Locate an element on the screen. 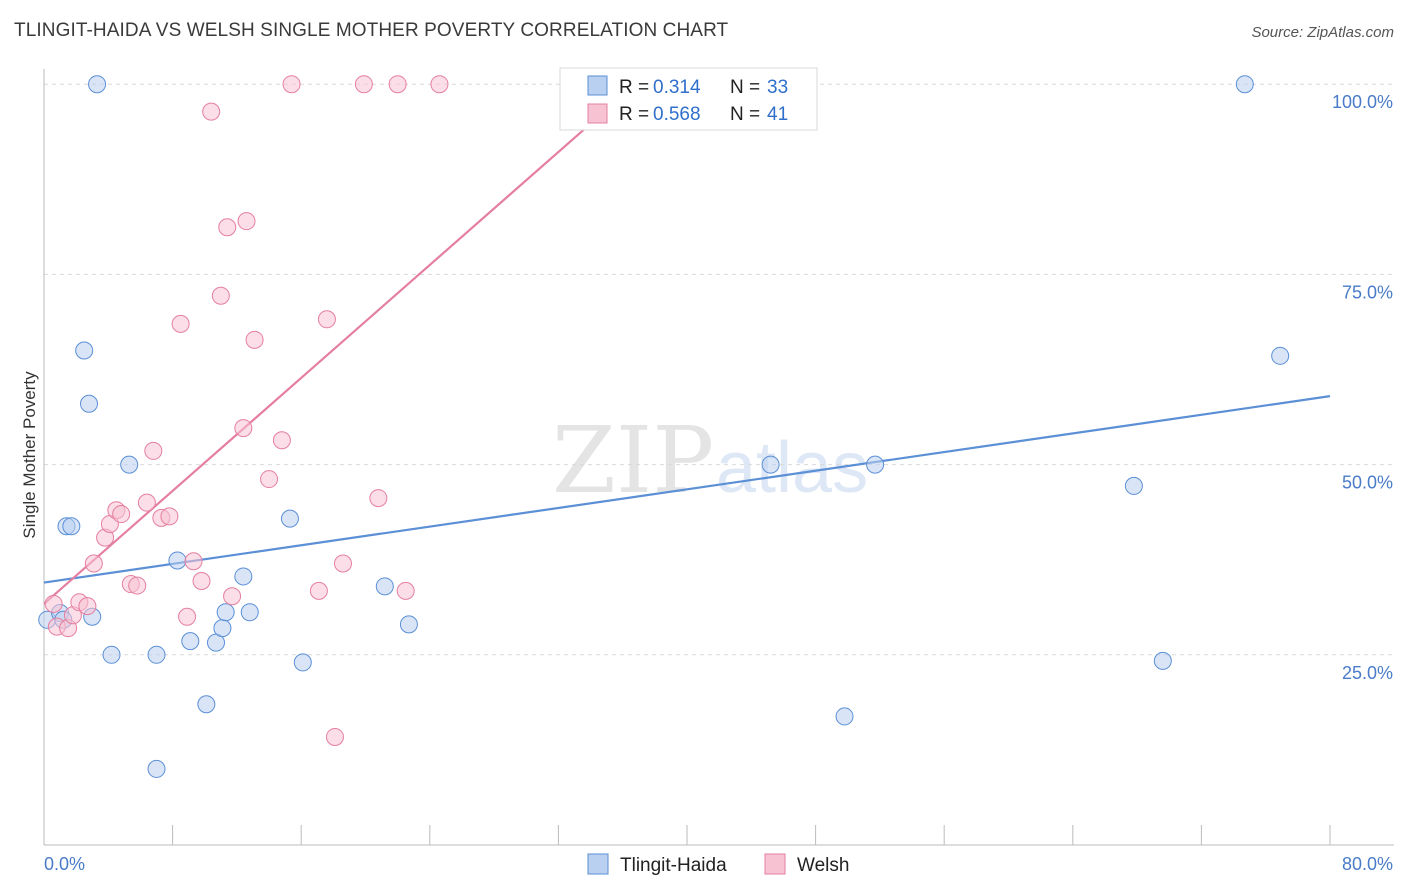 The width and height of the screenshot is (1406, 892). y-tick-label-0: 25.0% is located at coordinates (1367, 673).